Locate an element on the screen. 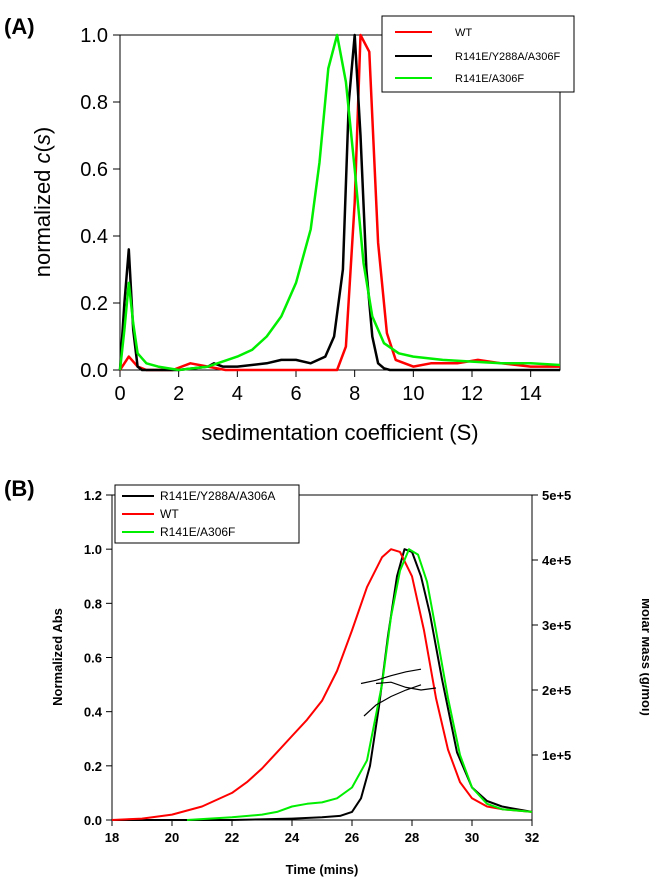 This screenshot has height=879, width=649. panel-a-y-label-prefix: normalized is located at coordinates (42, 220).